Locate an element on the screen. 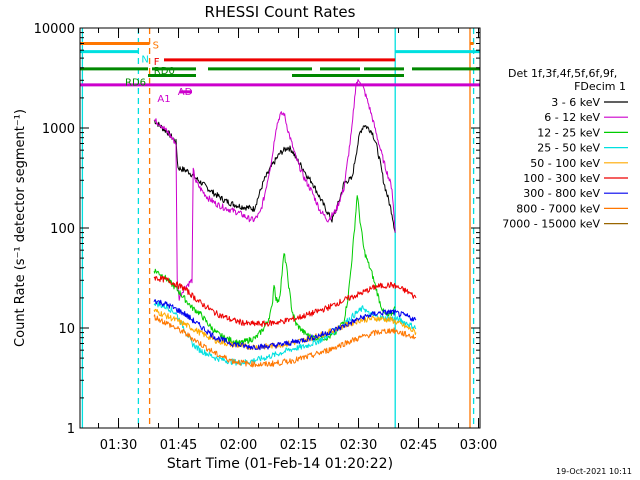 The height and width of the screenshot is (480, 640). legend-label-1: 6 - 12 keV is located at coordinates (572, 117).